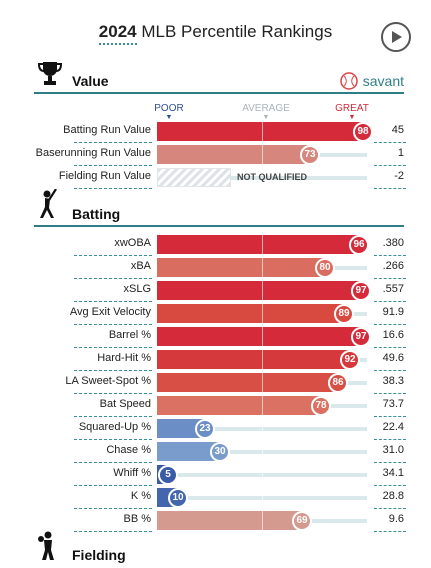  What do you see at coordinates (237, 31) in the screenshot?
I see `title-text: MLB Percentile Rankings` at bounding box center [237, 31].